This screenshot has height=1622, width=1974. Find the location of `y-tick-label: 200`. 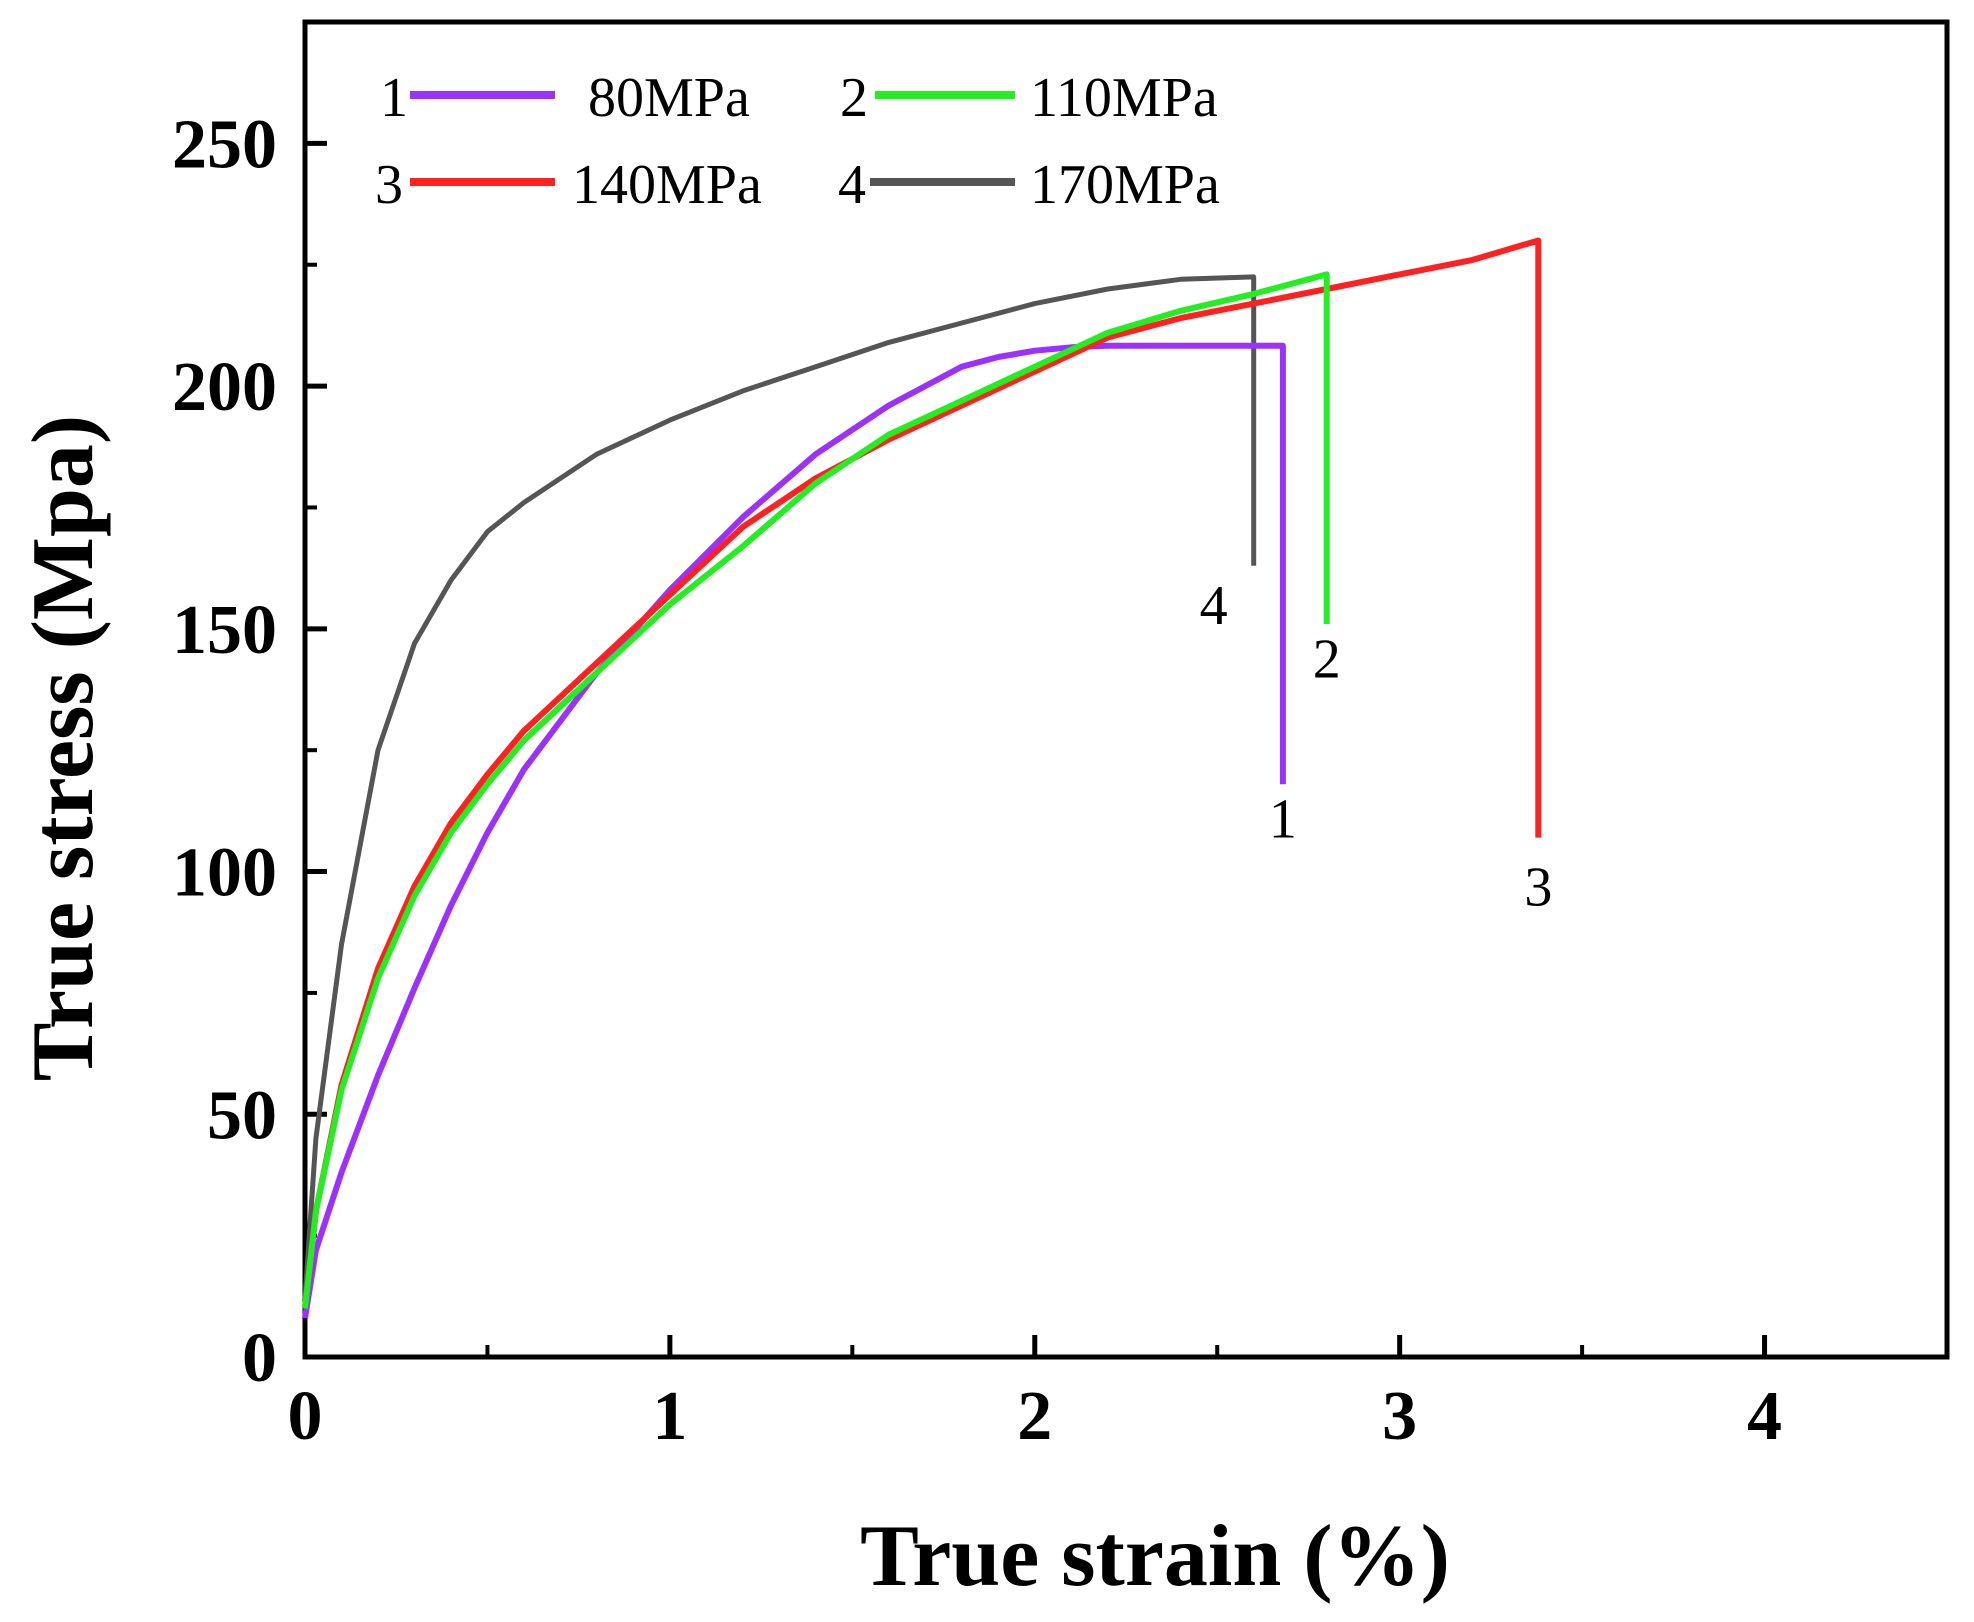

y-tick-label: 200 is located at coordinates (224, 387).